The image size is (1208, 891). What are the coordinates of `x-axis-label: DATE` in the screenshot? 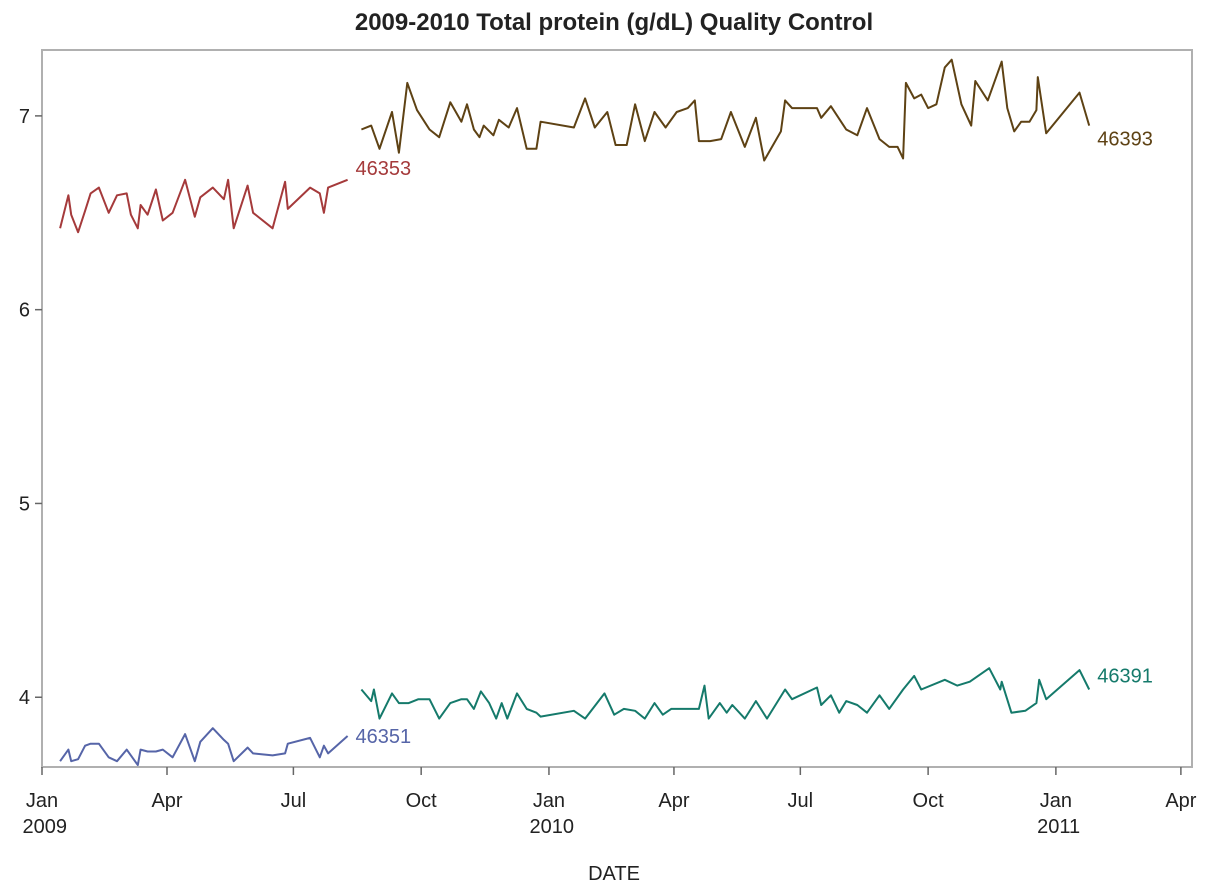 It's located at (614, 874).